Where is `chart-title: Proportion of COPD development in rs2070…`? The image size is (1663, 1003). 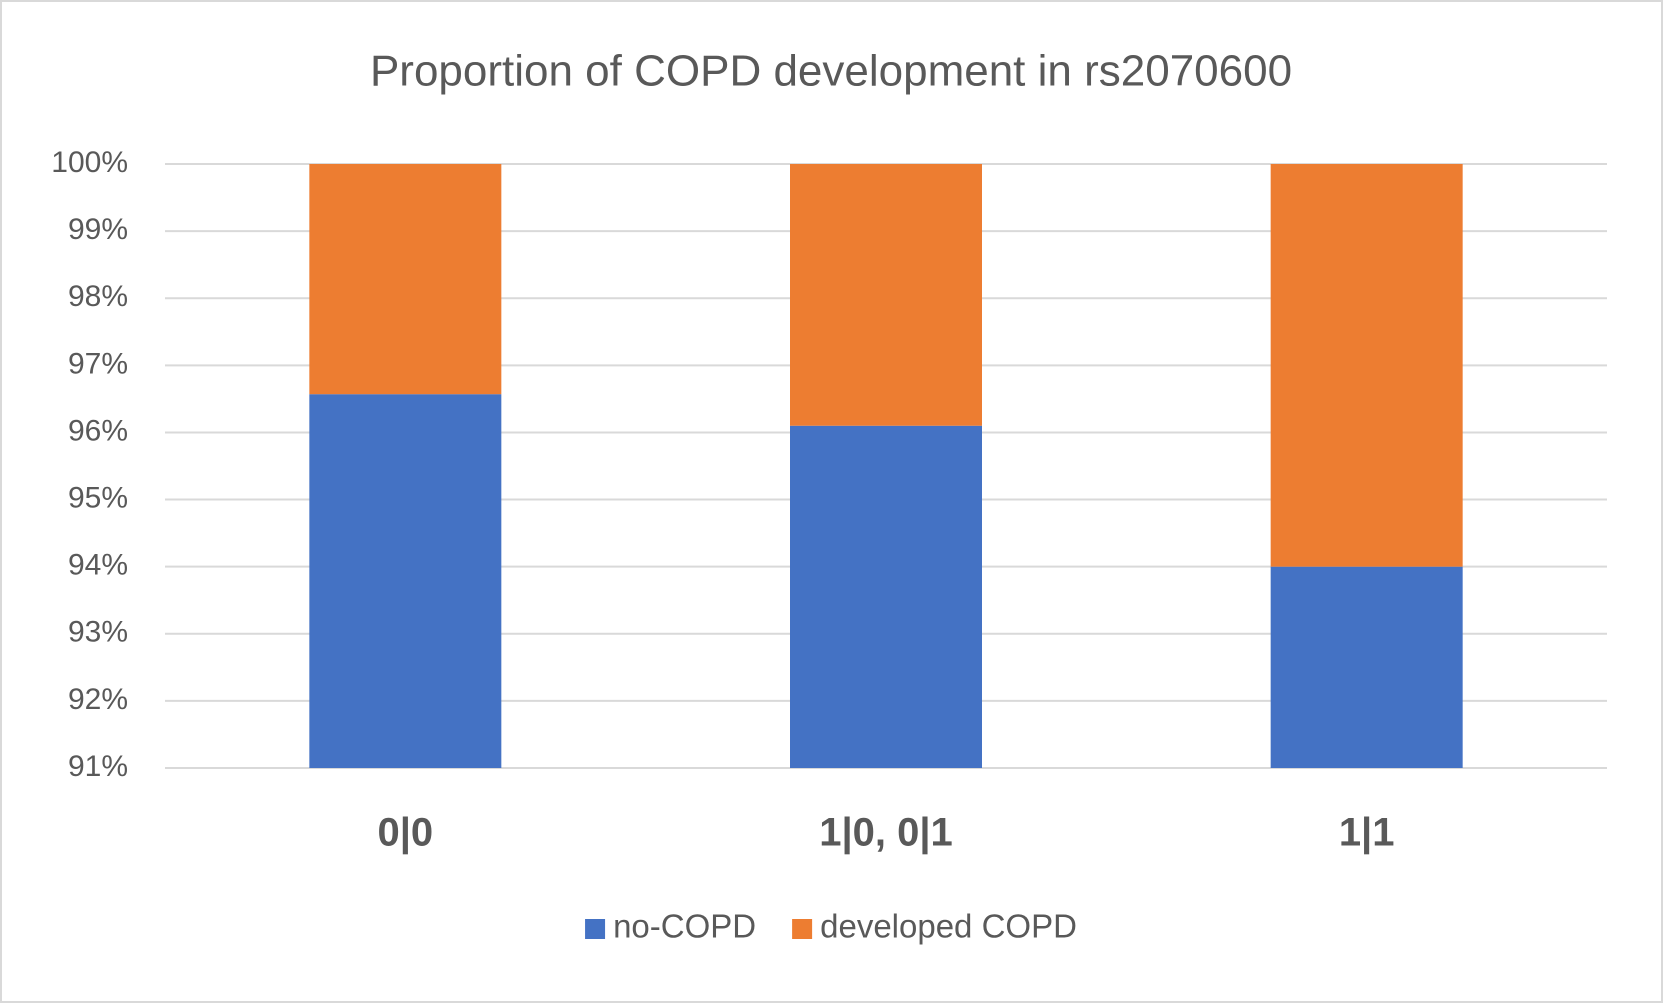
chart-title: Proportion of COPD development in rs2070… is located at coordinates (831, 71).